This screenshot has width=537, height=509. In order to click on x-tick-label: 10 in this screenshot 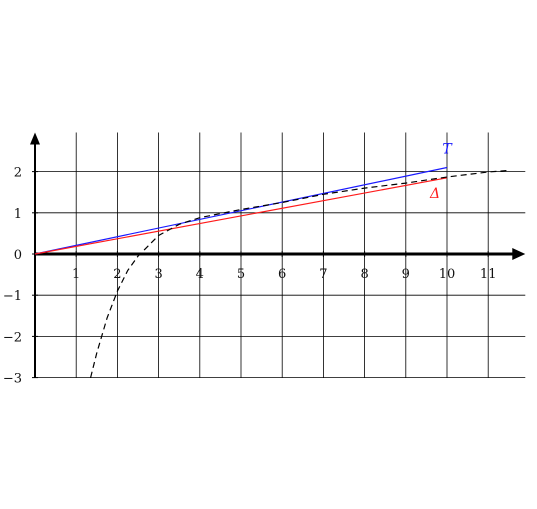, I will do `click(447, 274)`.